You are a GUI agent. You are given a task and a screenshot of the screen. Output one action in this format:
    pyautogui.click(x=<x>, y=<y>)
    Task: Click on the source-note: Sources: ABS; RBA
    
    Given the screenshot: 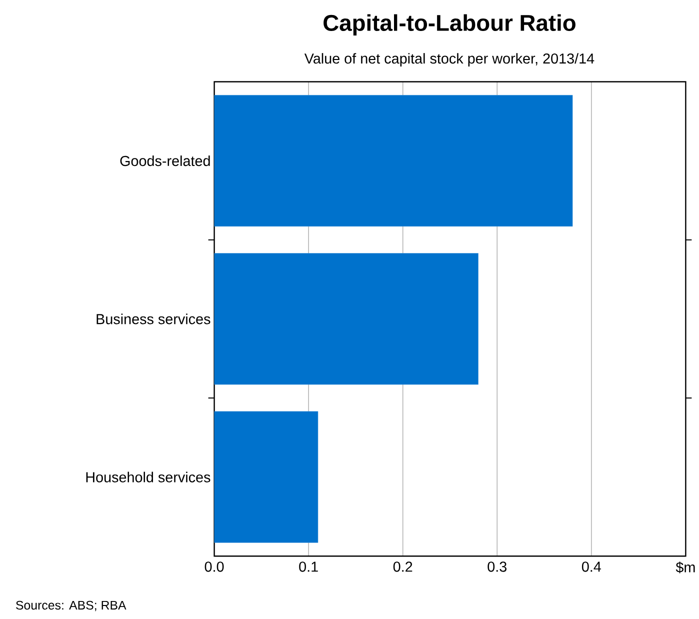 What is the action you would take?
    pyautogui.click(x=71, y=606)
    